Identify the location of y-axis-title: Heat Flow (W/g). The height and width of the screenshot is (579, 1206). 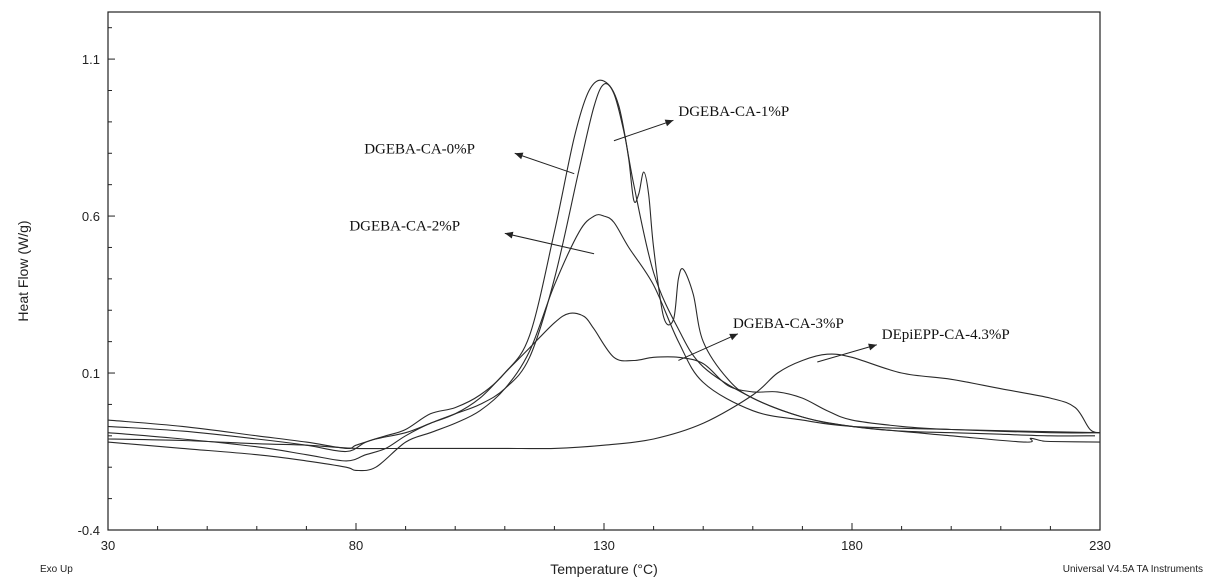
(23, 270).